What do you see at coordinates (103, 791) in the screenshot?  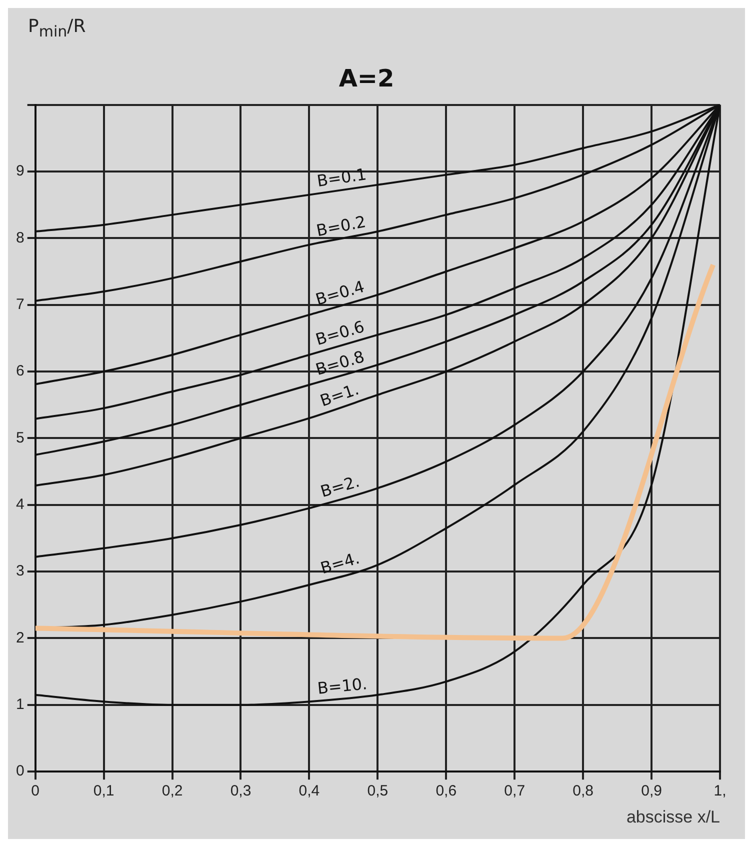 I see `x-tick-label: 0,1` at bounding box center [103, 791].